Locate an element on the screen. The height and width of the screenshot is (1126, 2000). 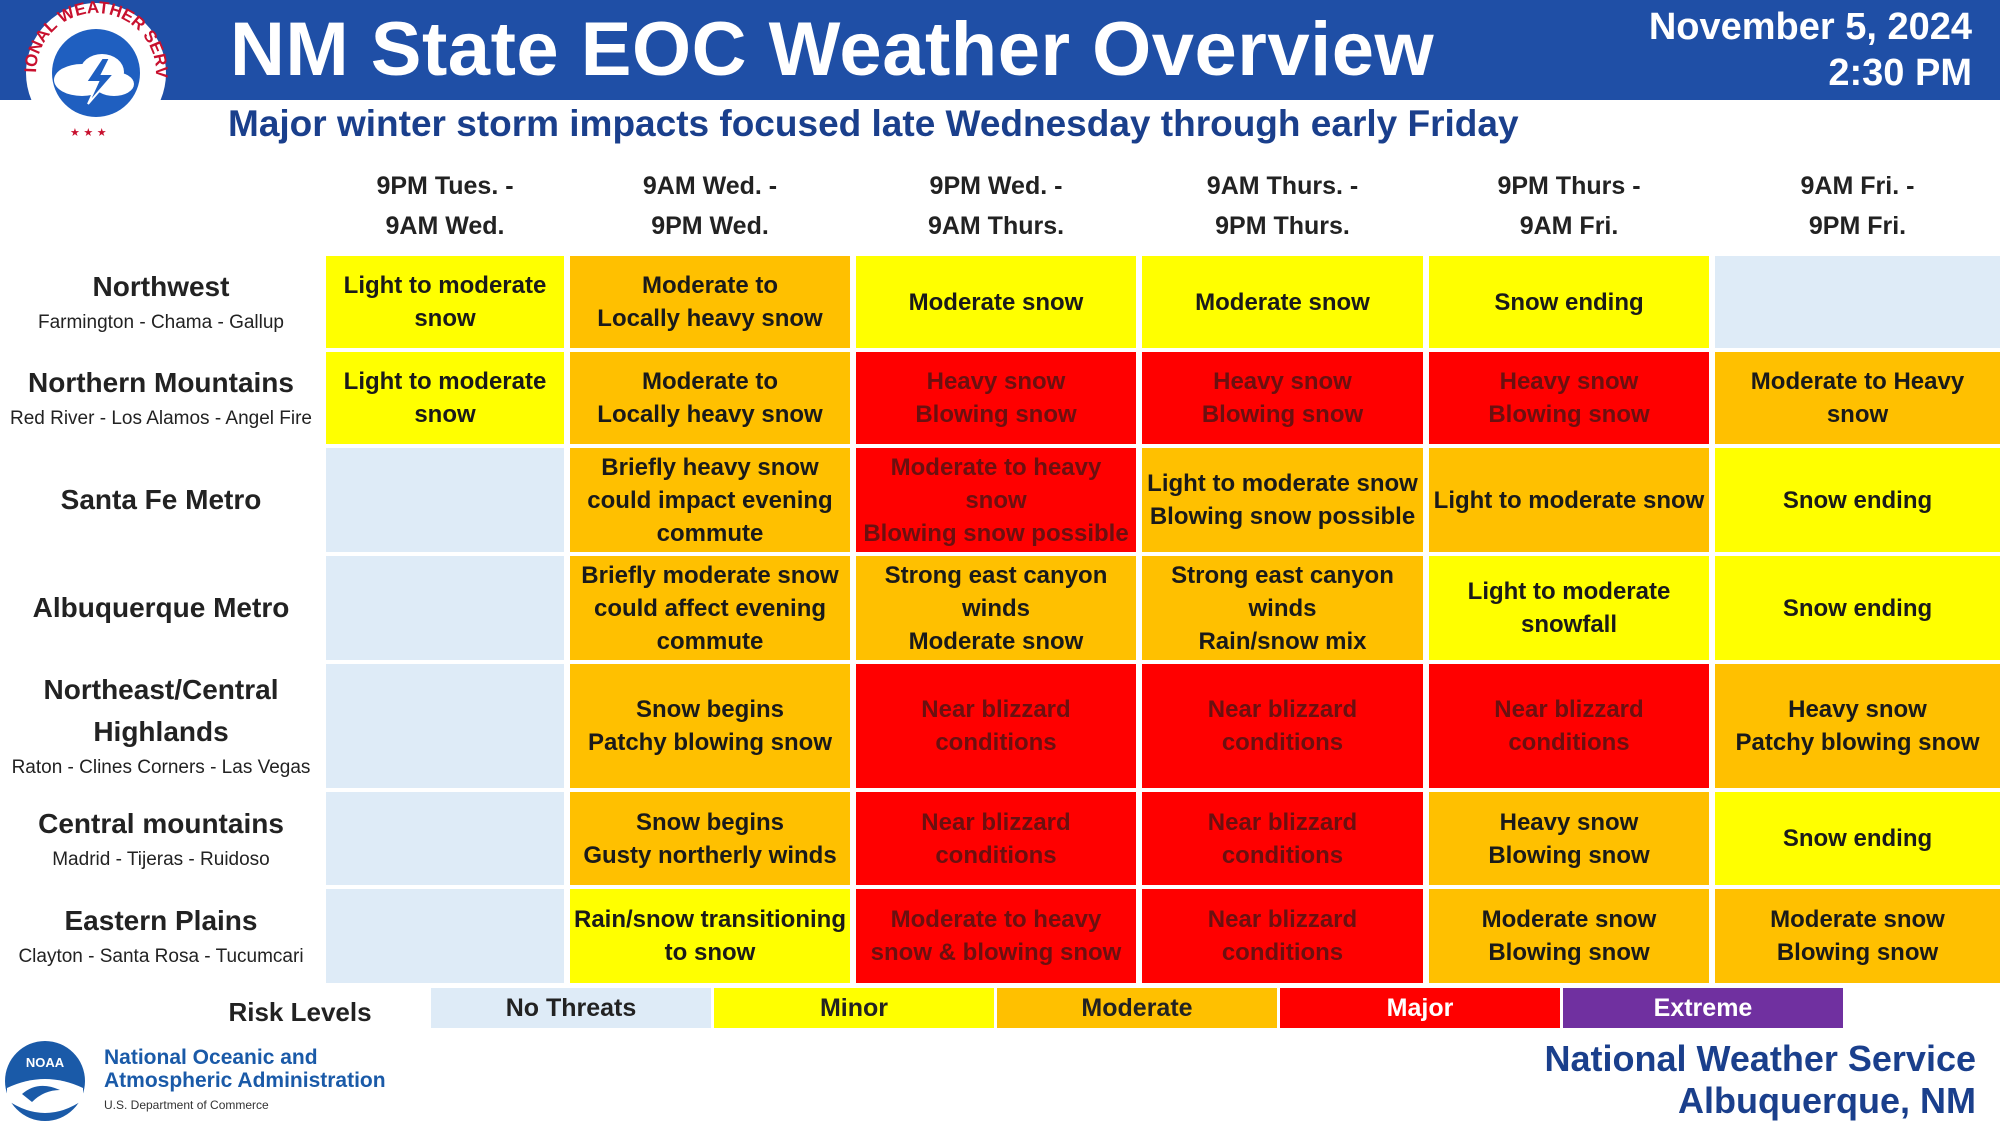
region-name: Northeast/Central Highlands is located at coordinates (161, 710).